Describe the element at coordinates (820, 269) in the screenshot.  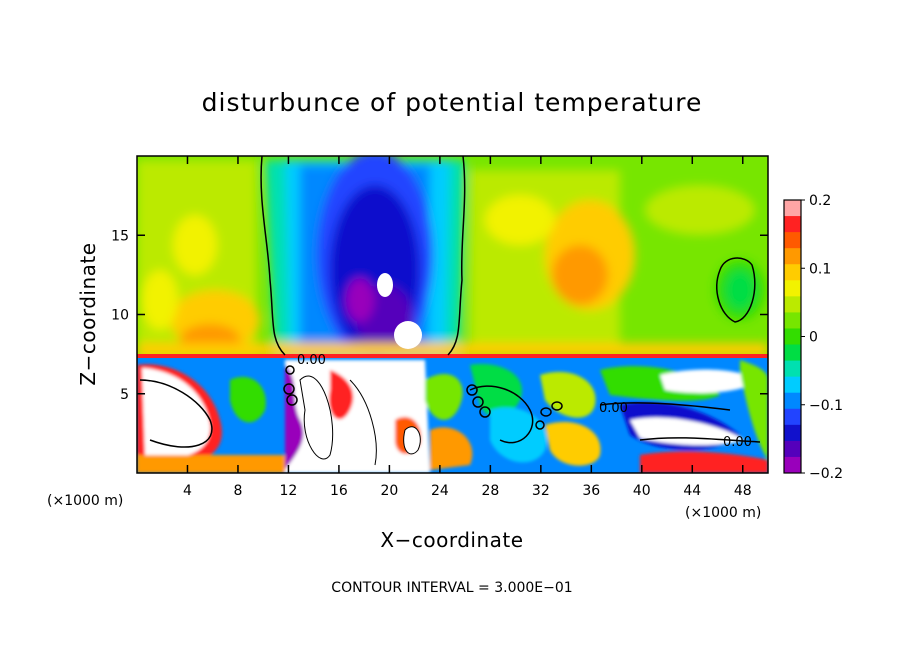
I see `colorbar-tick-label: 0.1` at that location.